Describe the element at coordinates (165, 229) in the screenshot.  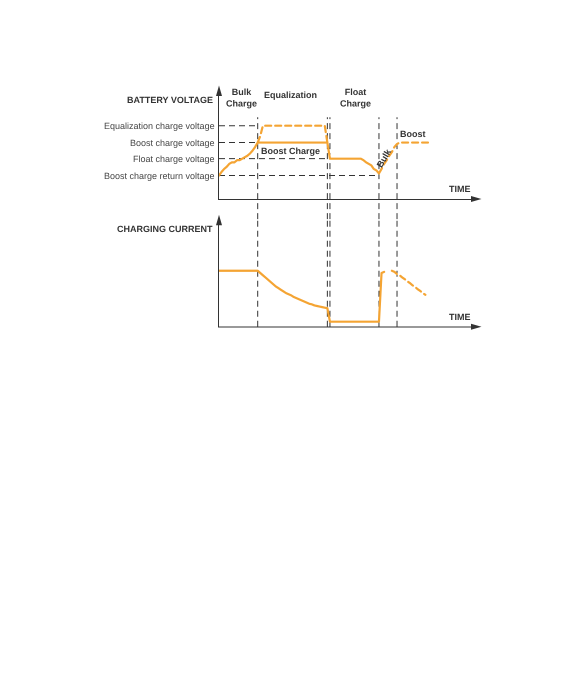
I see `y-axis-title: CHARGING CURRENT` at that location.